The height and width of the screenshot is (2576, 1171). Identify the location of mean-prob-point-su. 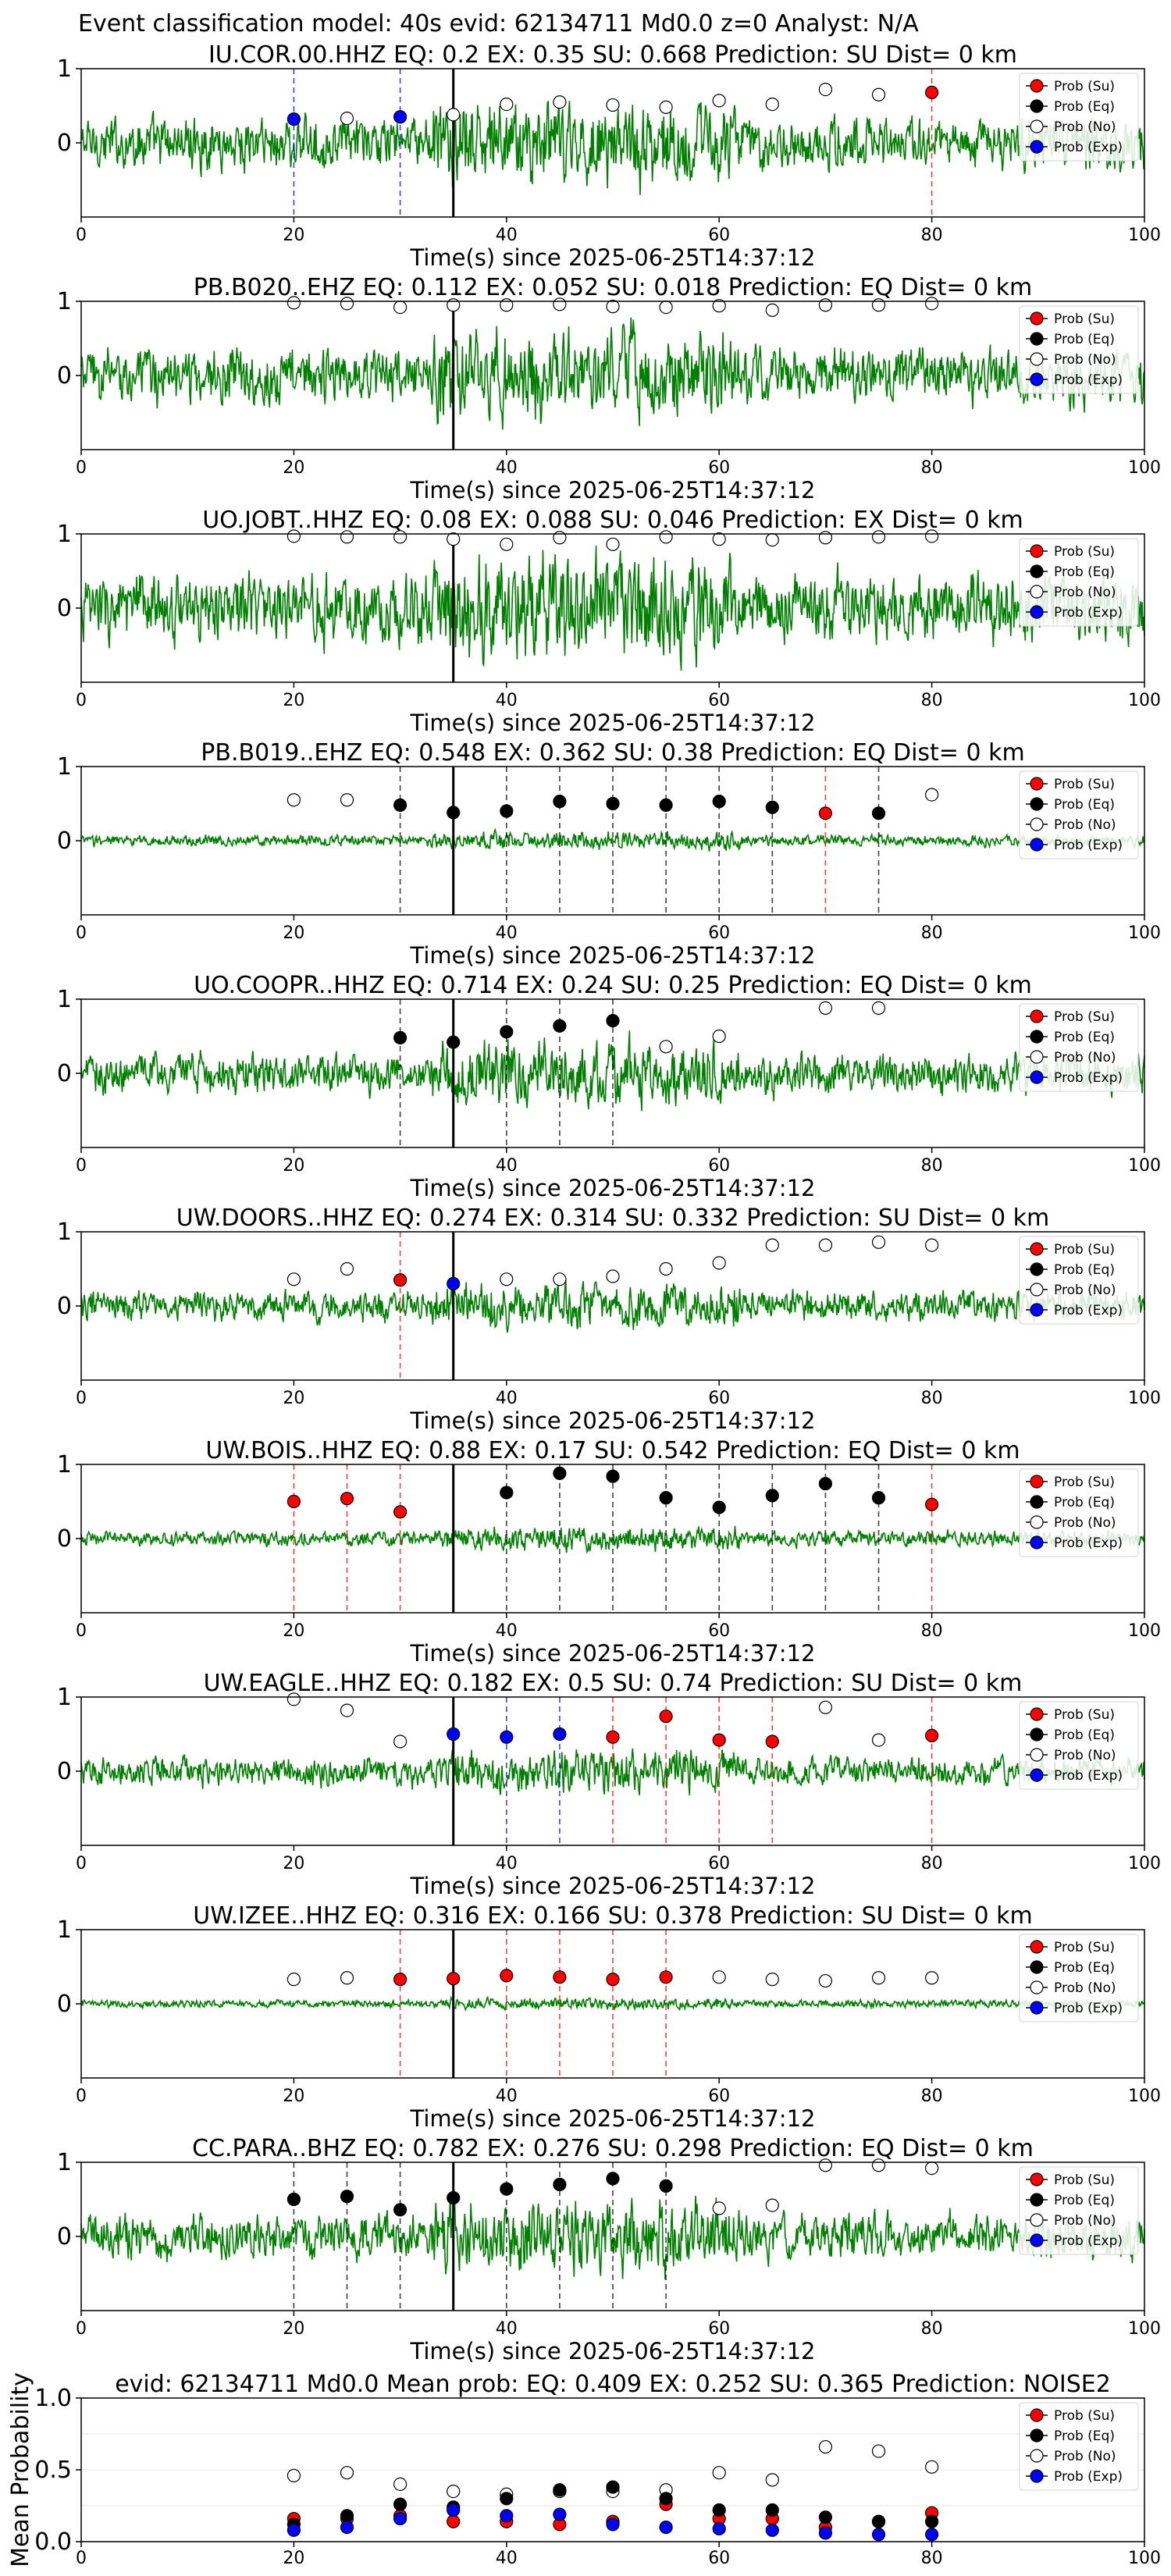
(454, 2521).